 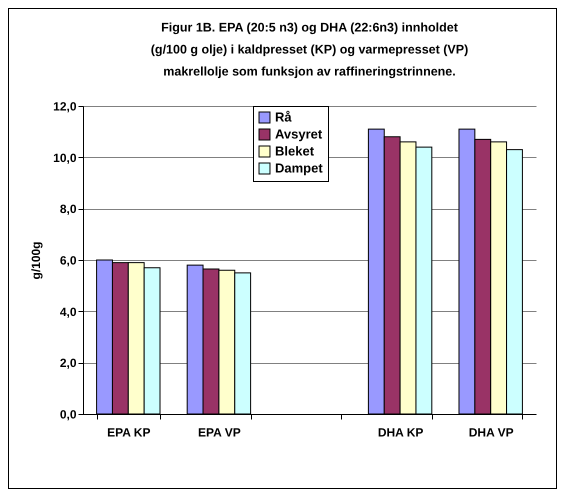 I want to click on y-tick-label: 12,0, so click(x=65, y=107).